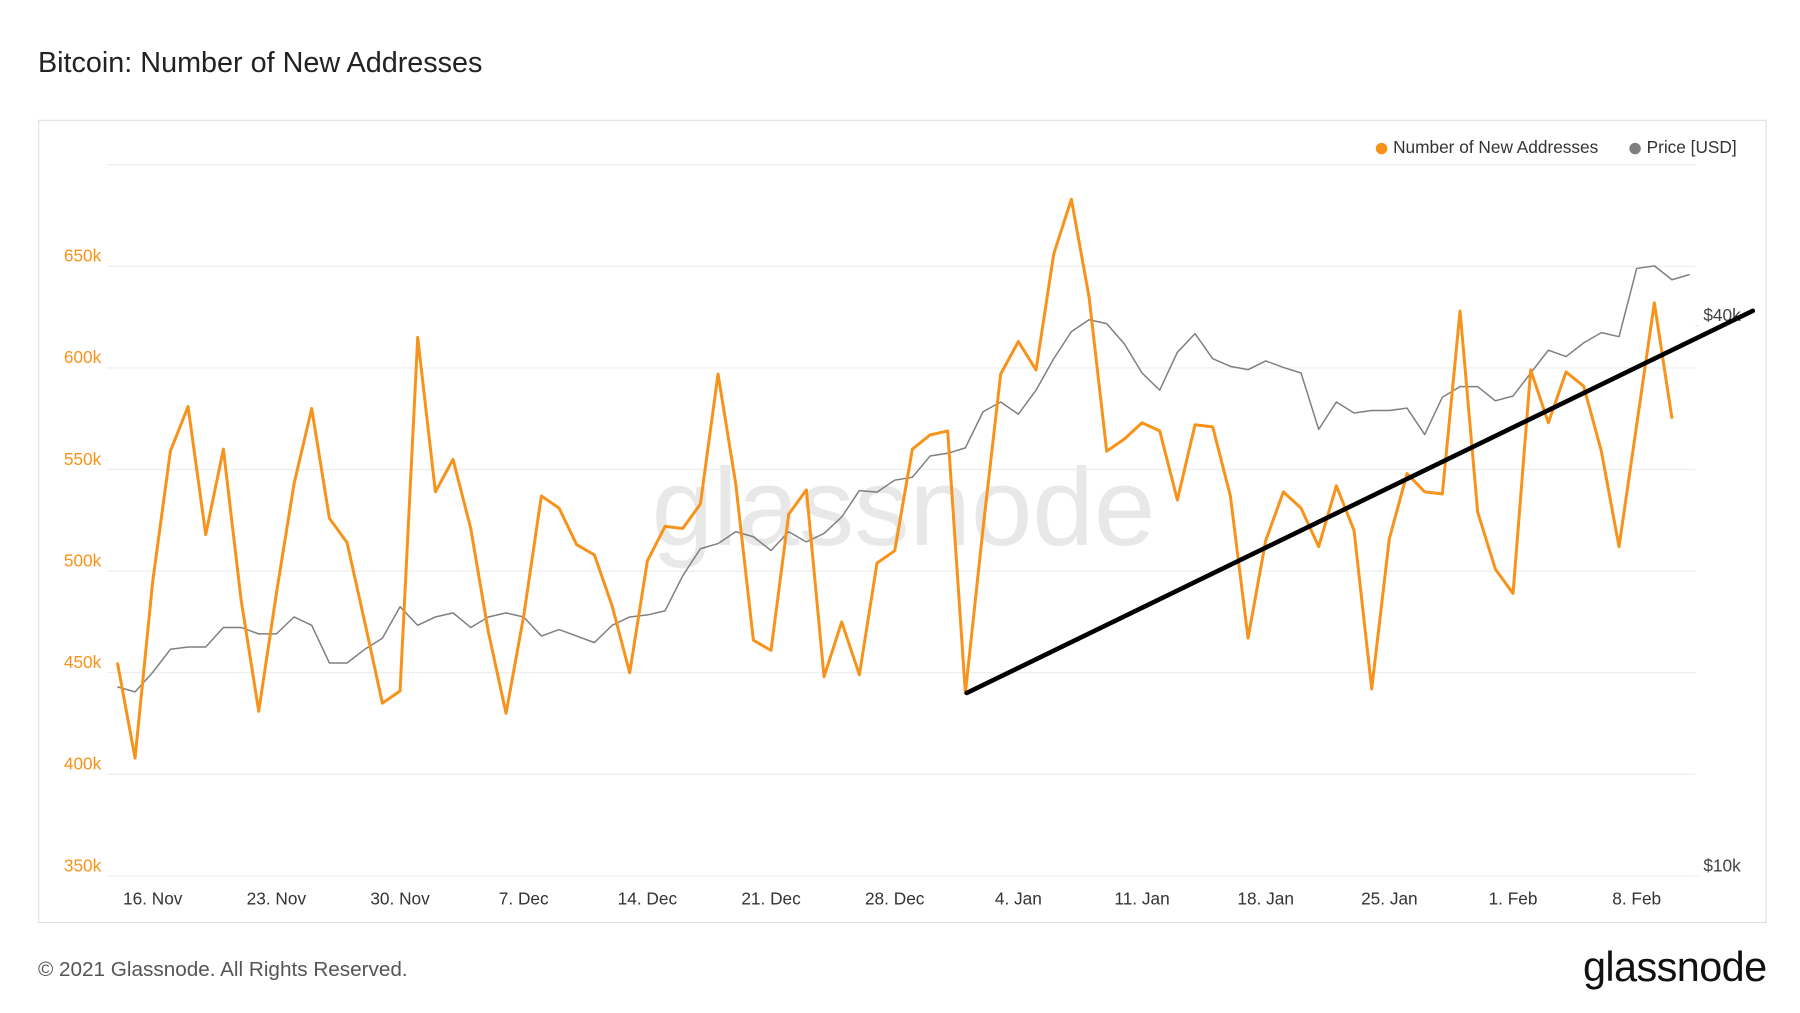 The width and height of the screenshot is (1800, 1013). I want to click on x-tick-label: 8. Feb, so click(1636, 899).